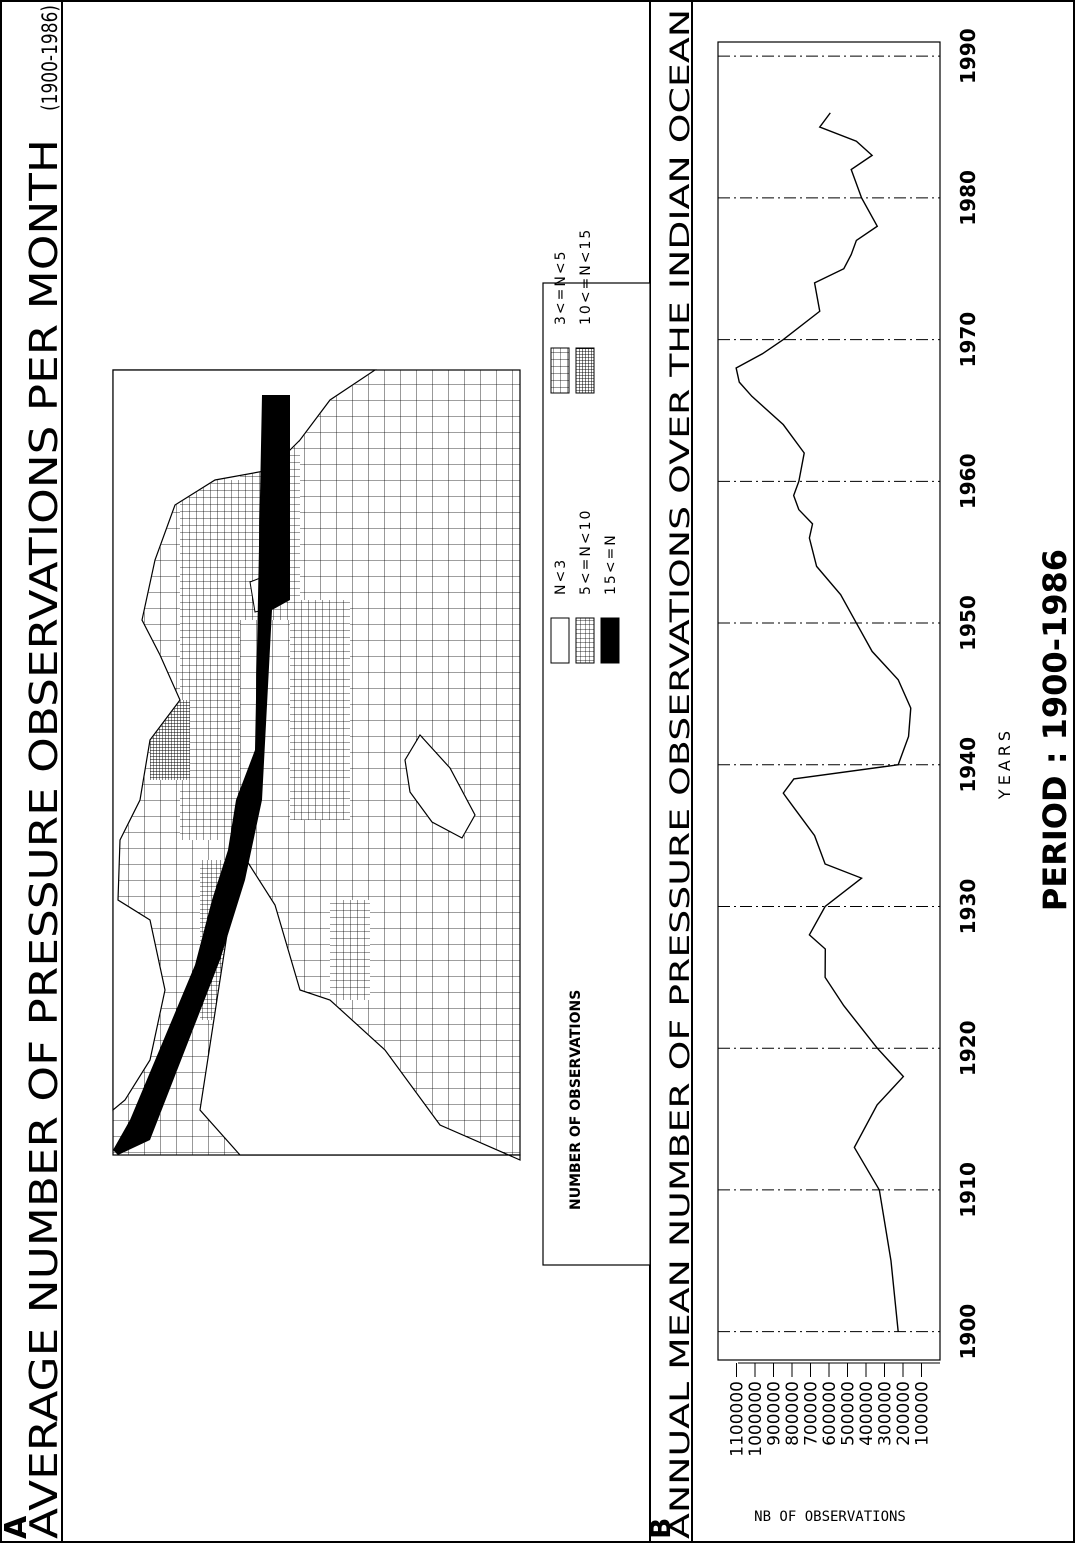 Image resolution: width=1075 pixels, height=1543 pixels. What do you see at coordinates (886, 1413) in the screenshot?
I see `y-tick-label: 300000` at bounding box center [886, 1413].